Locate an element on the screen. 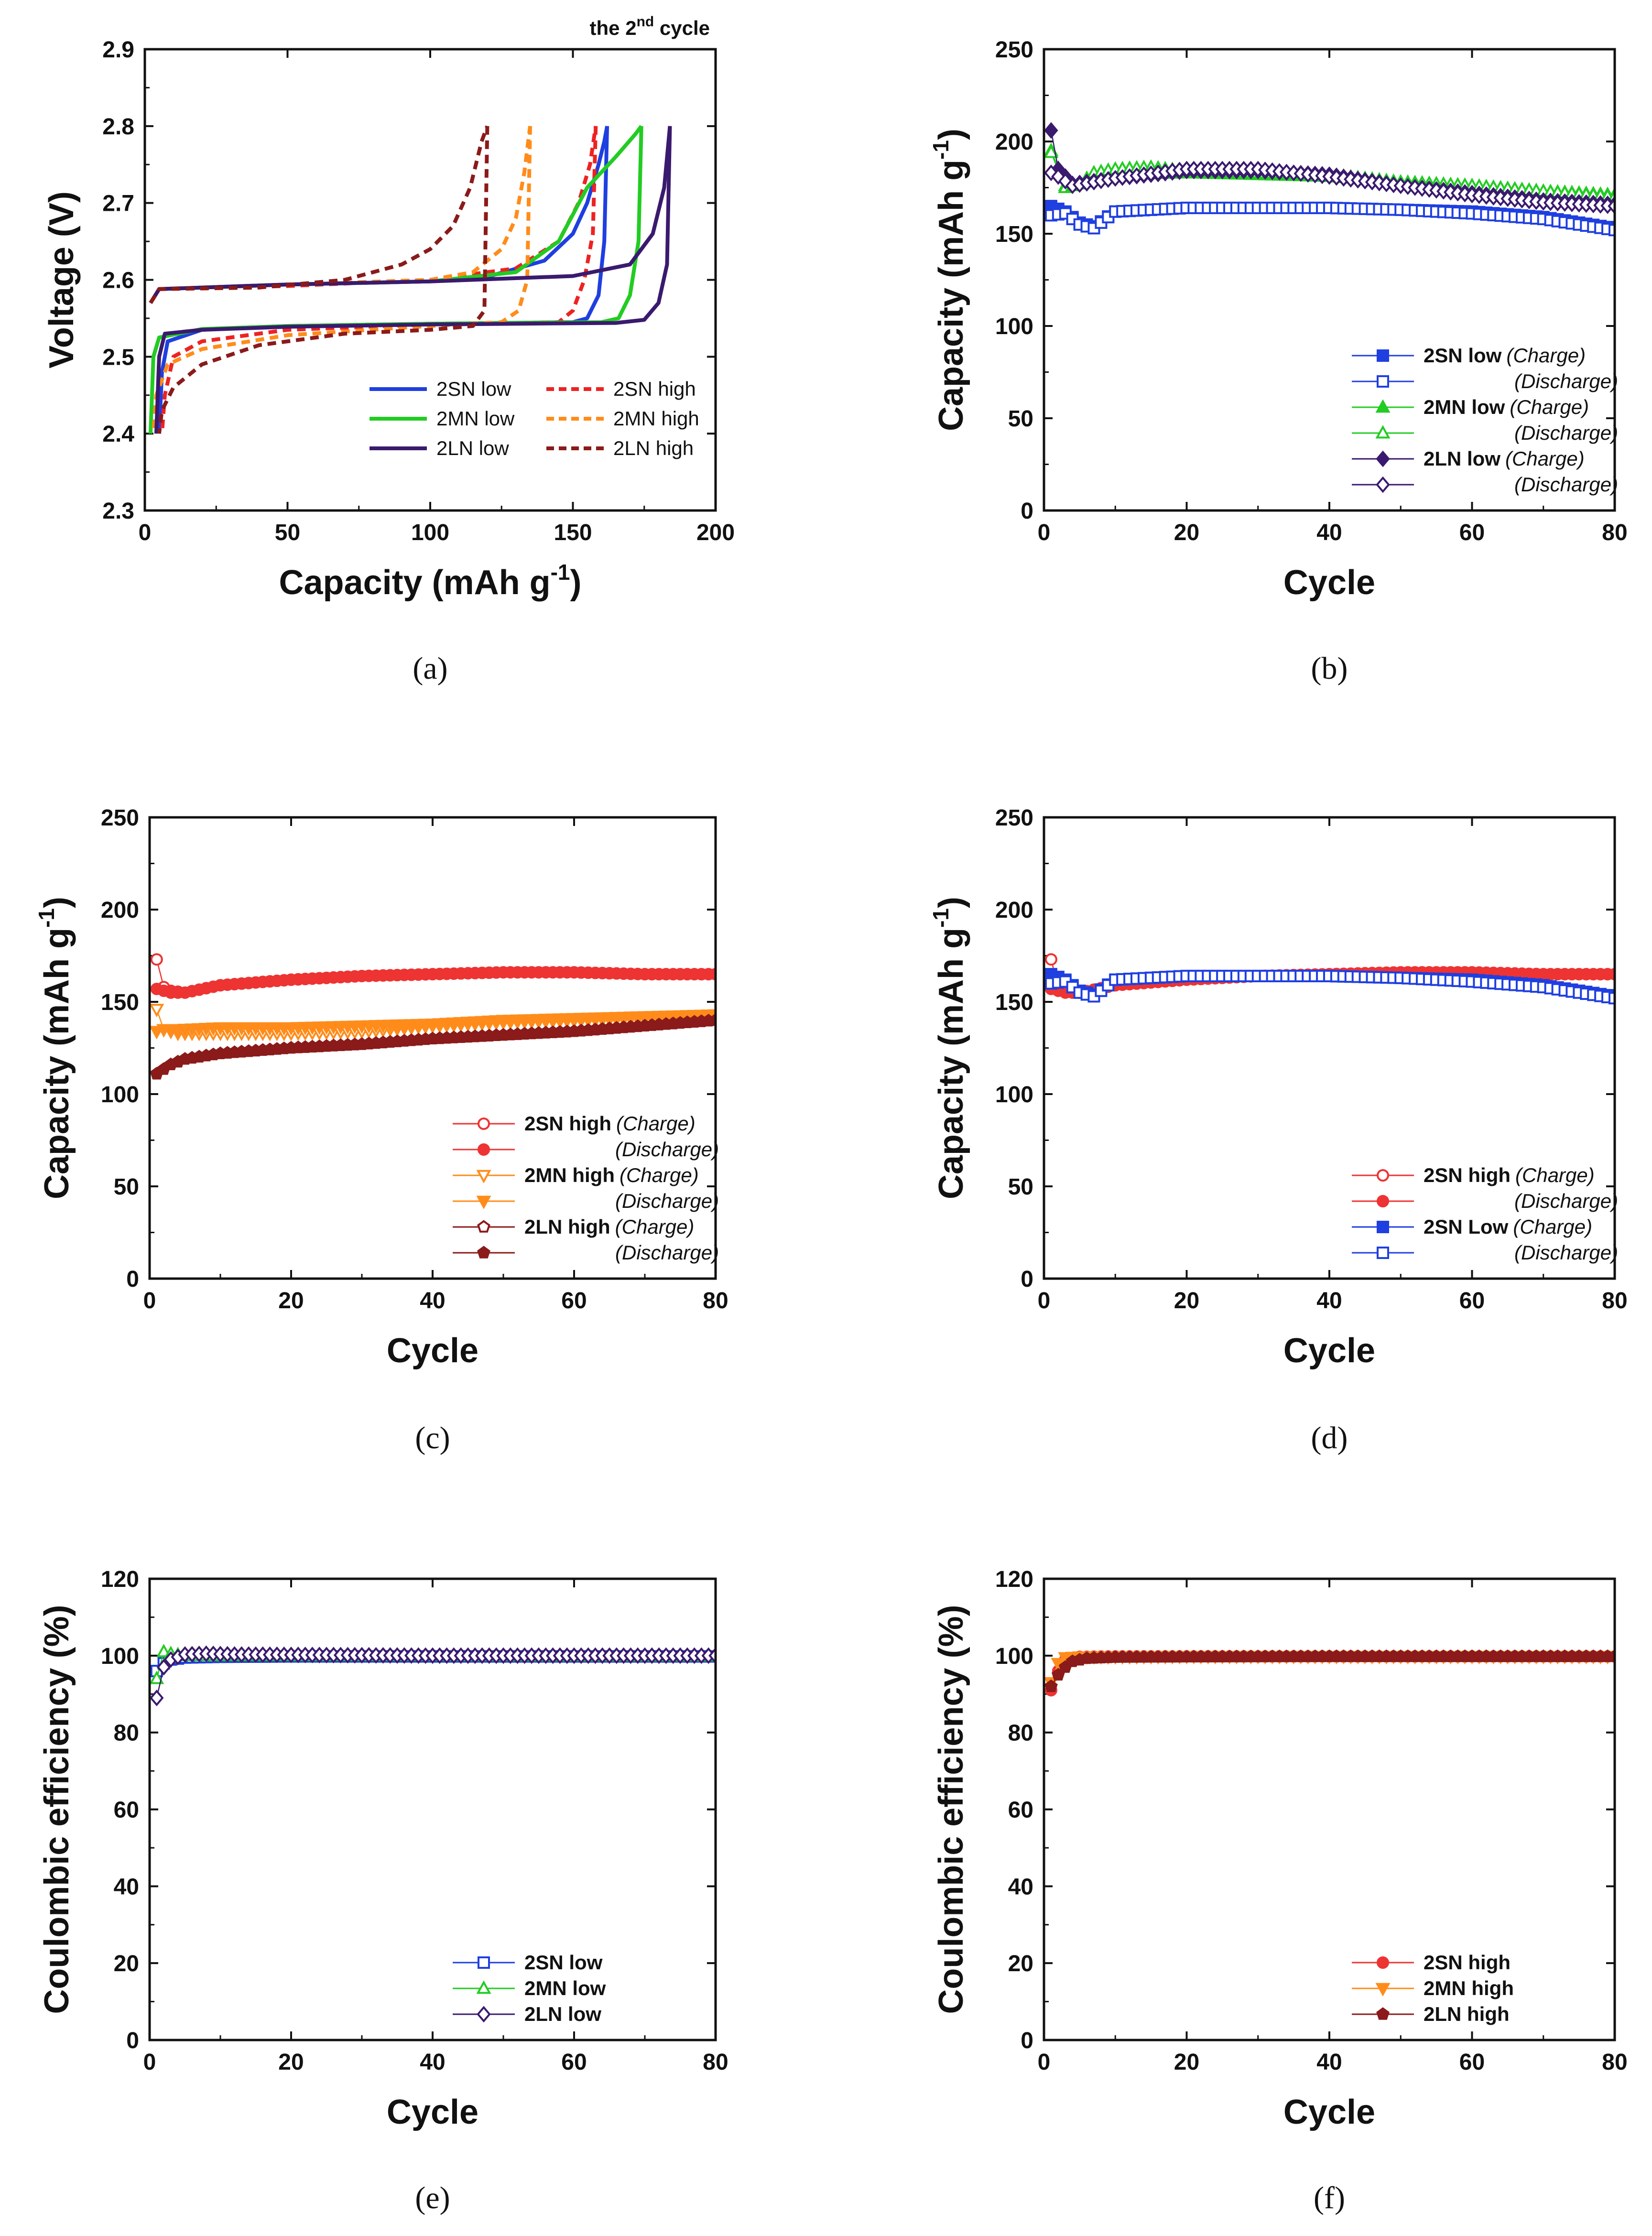 The height and width of the screenshot is (2236, 1652). y-tick-label: 2.5 is located at coordinates (118, 357).